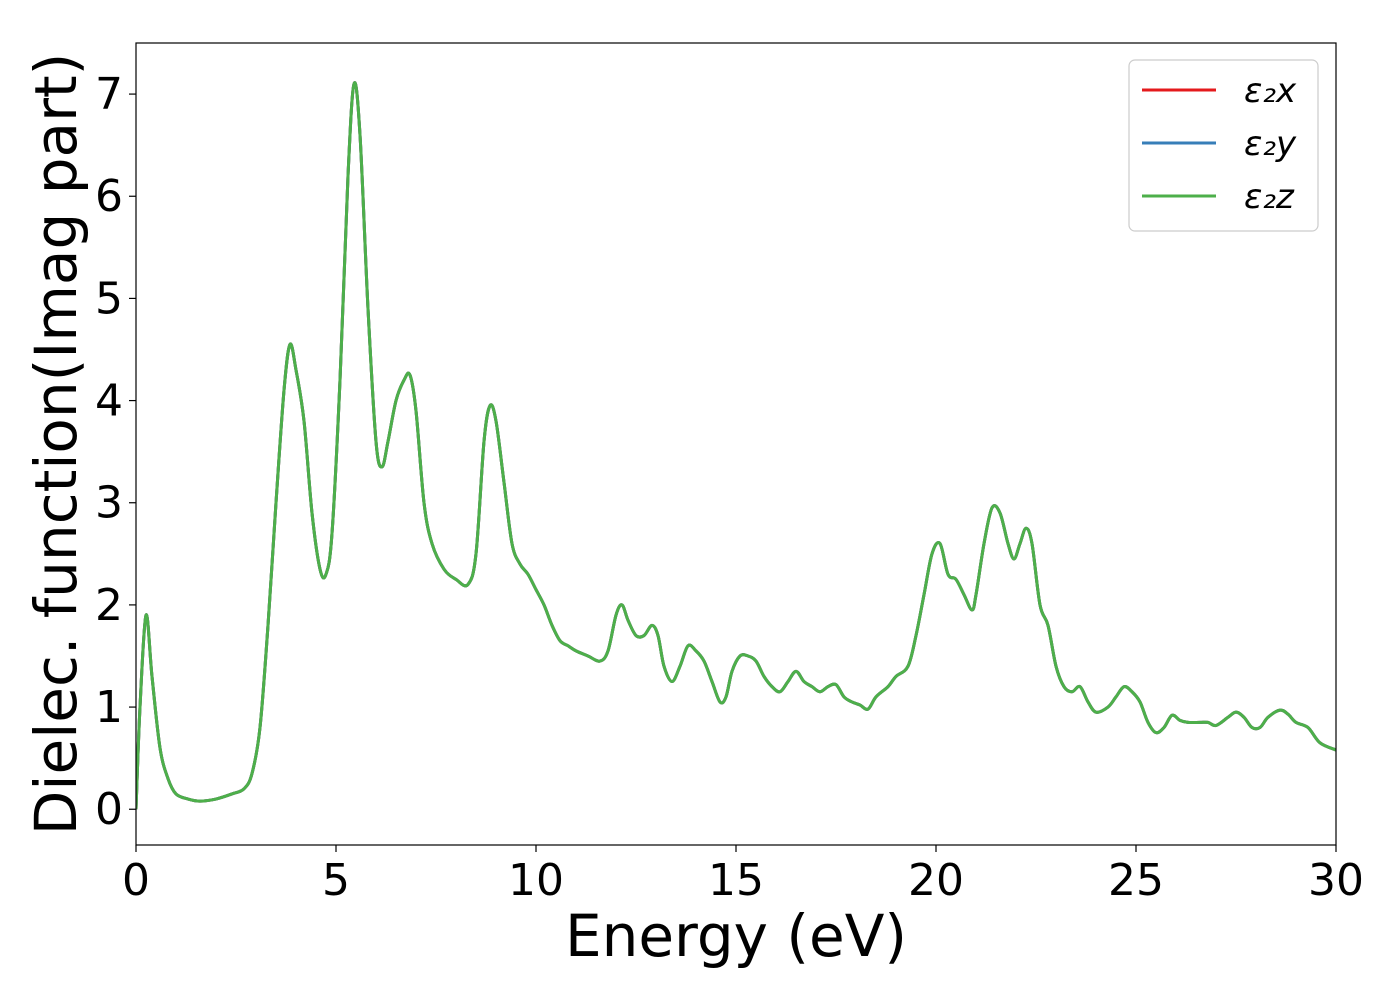 Image resolution: width=1400 pixels, height=1000 pixels. I want to click on x-tick-label: 30, so click(1336, 880).